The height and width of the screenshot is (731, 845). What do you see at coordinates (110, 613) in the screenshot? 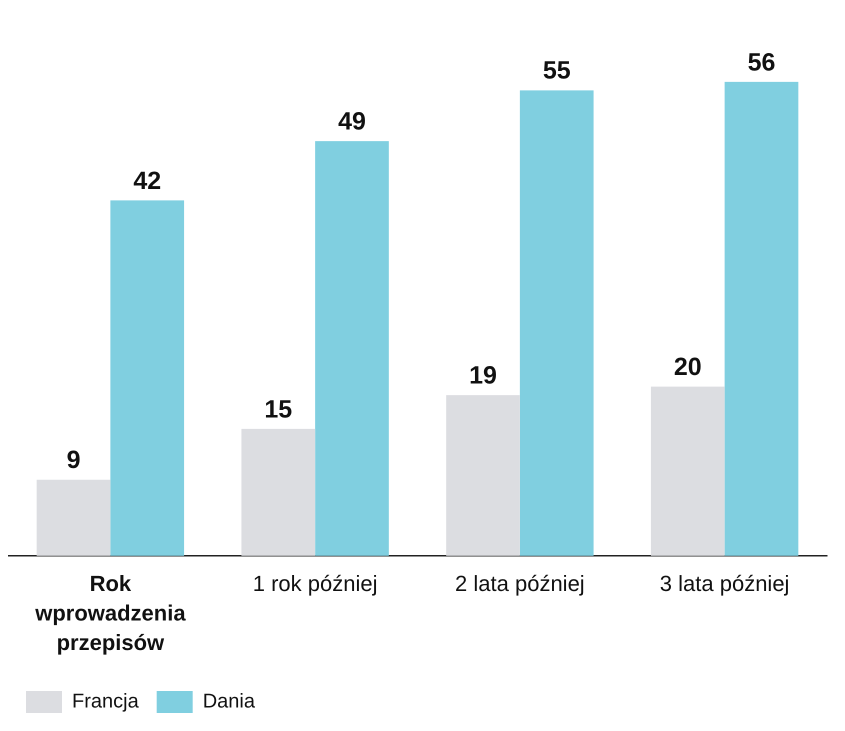
I see `x-tick-label: Rok wprowadzenia przepisów` at bounding box center [110, 613].